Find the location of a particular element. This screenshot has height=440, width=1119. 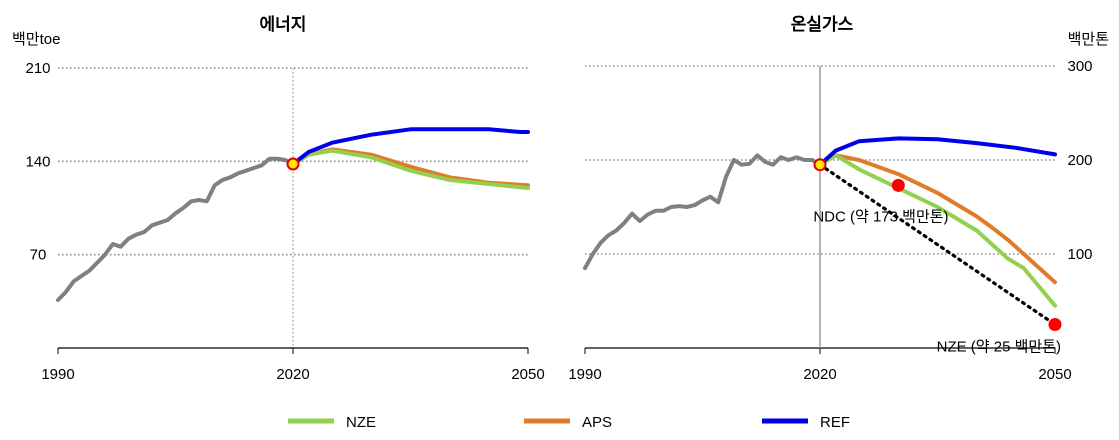

y-tick-label: 100 is located at coordinates (1079, 254).